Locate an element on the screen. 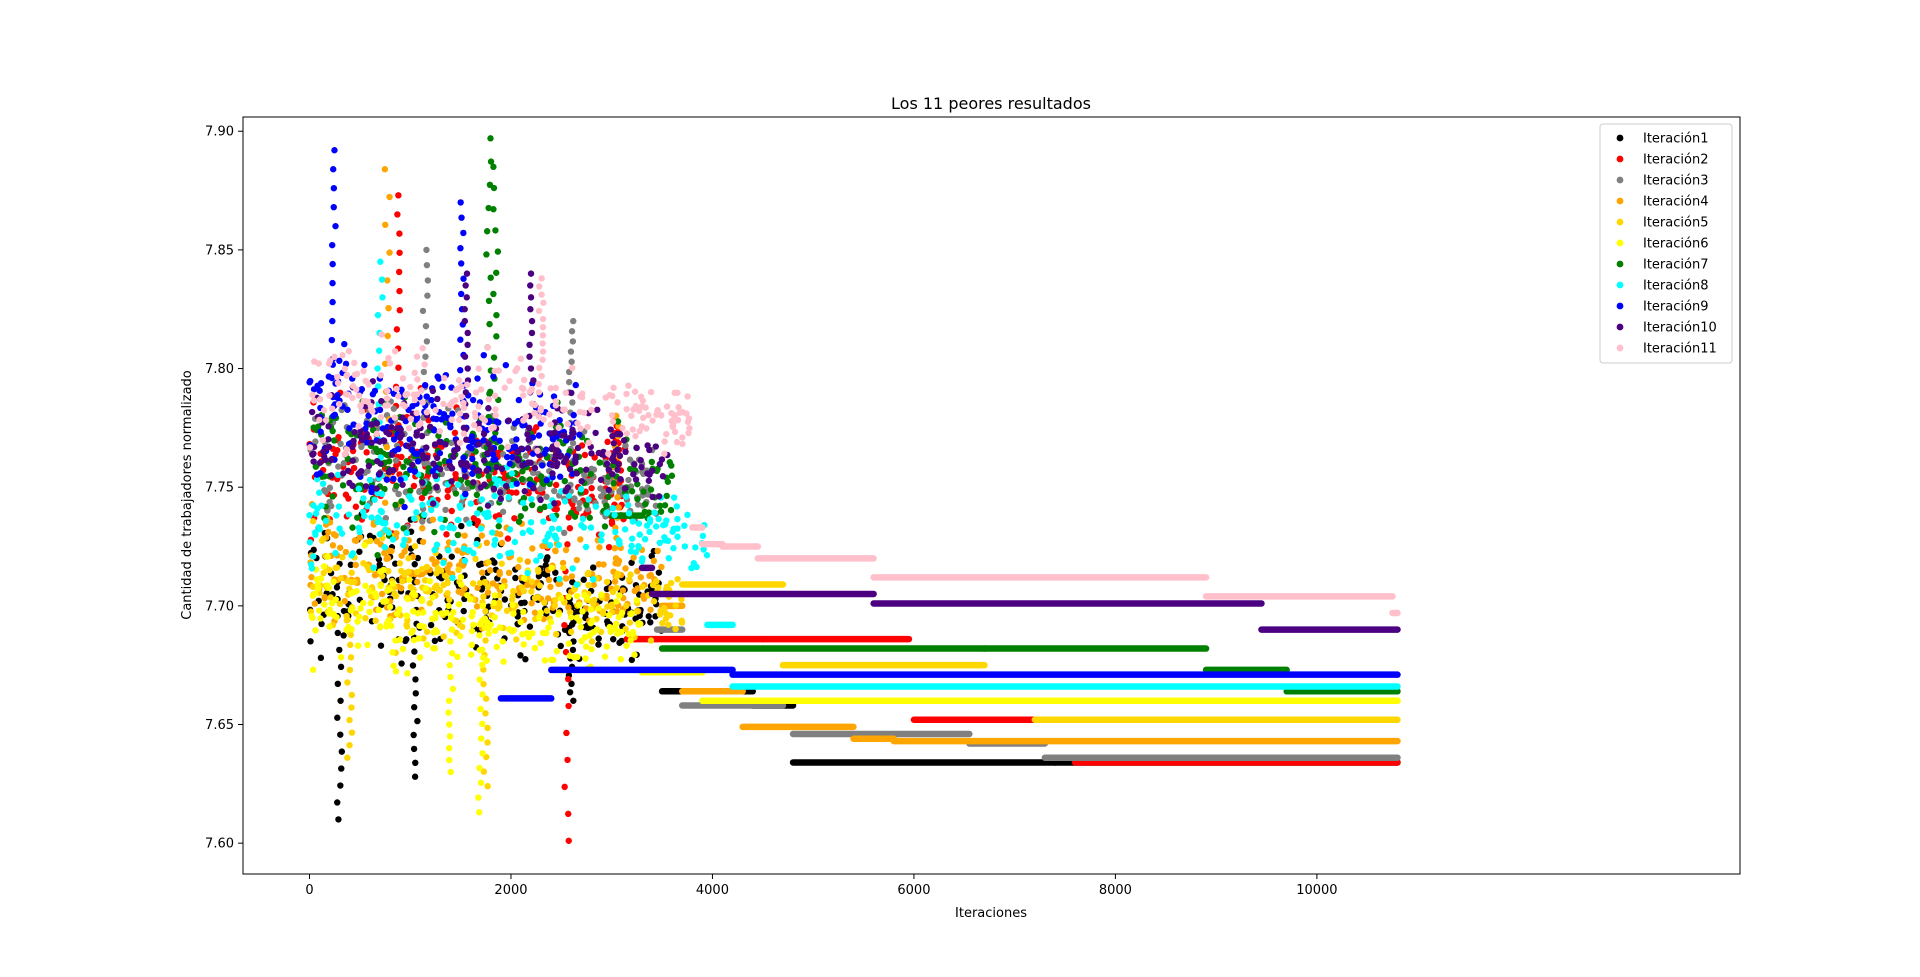 The height and width of the screenshot is (977, 1920). y-tick-label: 7.85 is located at coordinates (219, 250).